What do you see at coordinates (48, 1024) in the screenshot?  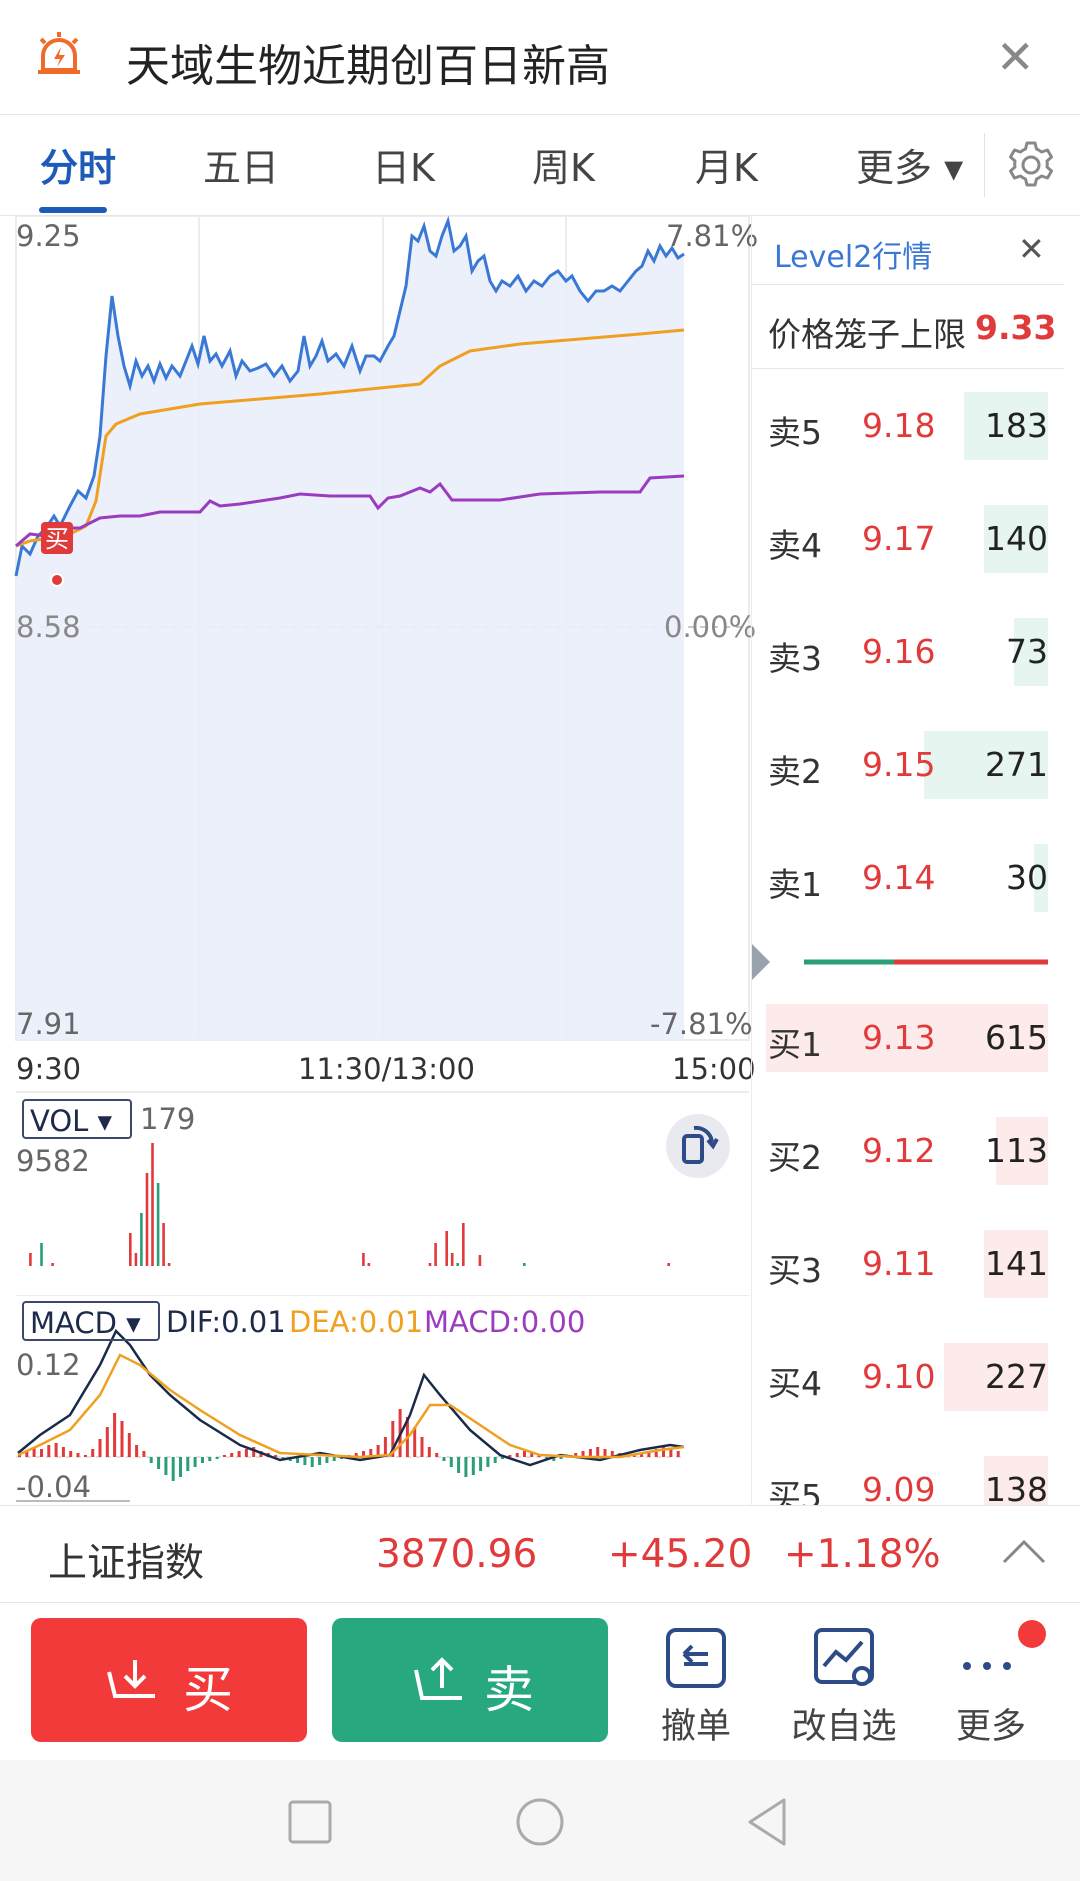 I see `price-low-label: 7.91` at bounding box center [48, 1024].